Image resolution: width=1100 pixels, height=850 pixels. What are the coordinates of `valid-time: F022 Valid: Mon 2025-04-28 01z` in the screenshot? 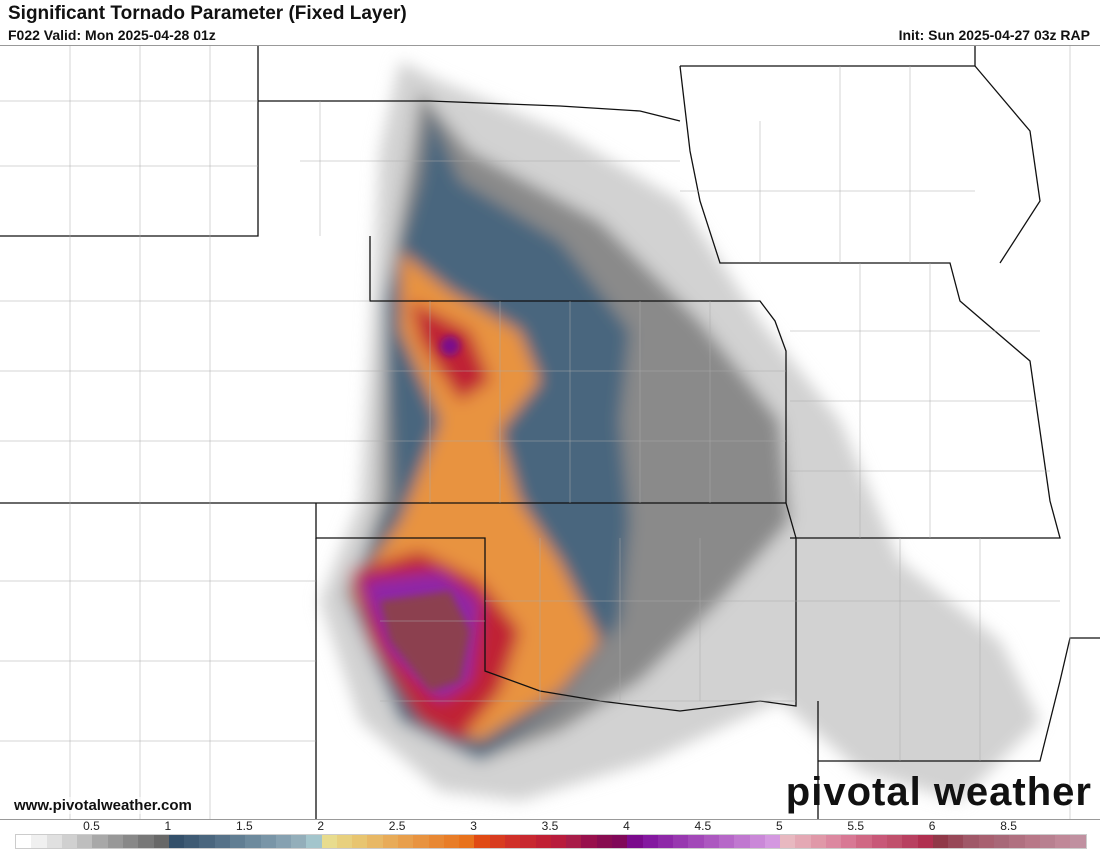 It's located at (112, 35).